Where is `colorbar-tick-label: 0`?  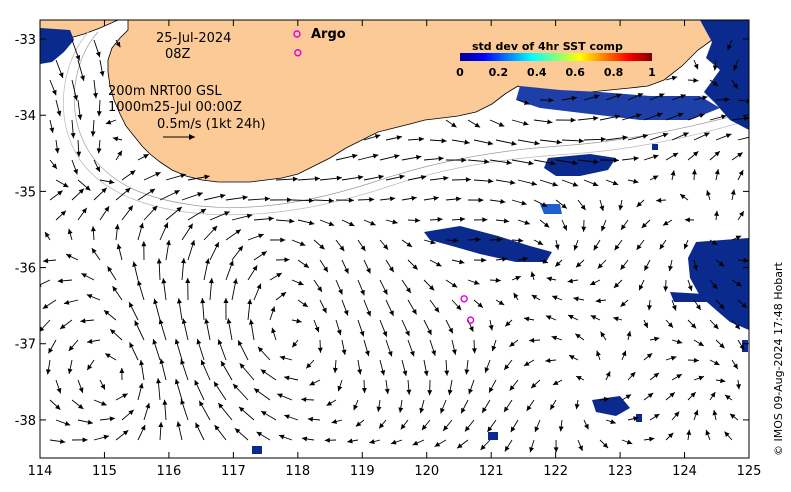 colorbar-tick-label: 0 is located at coordinates (460, 72).